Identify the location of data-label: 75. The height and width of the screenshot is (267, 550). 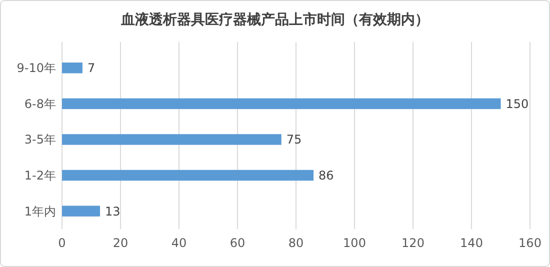
(294, 139).